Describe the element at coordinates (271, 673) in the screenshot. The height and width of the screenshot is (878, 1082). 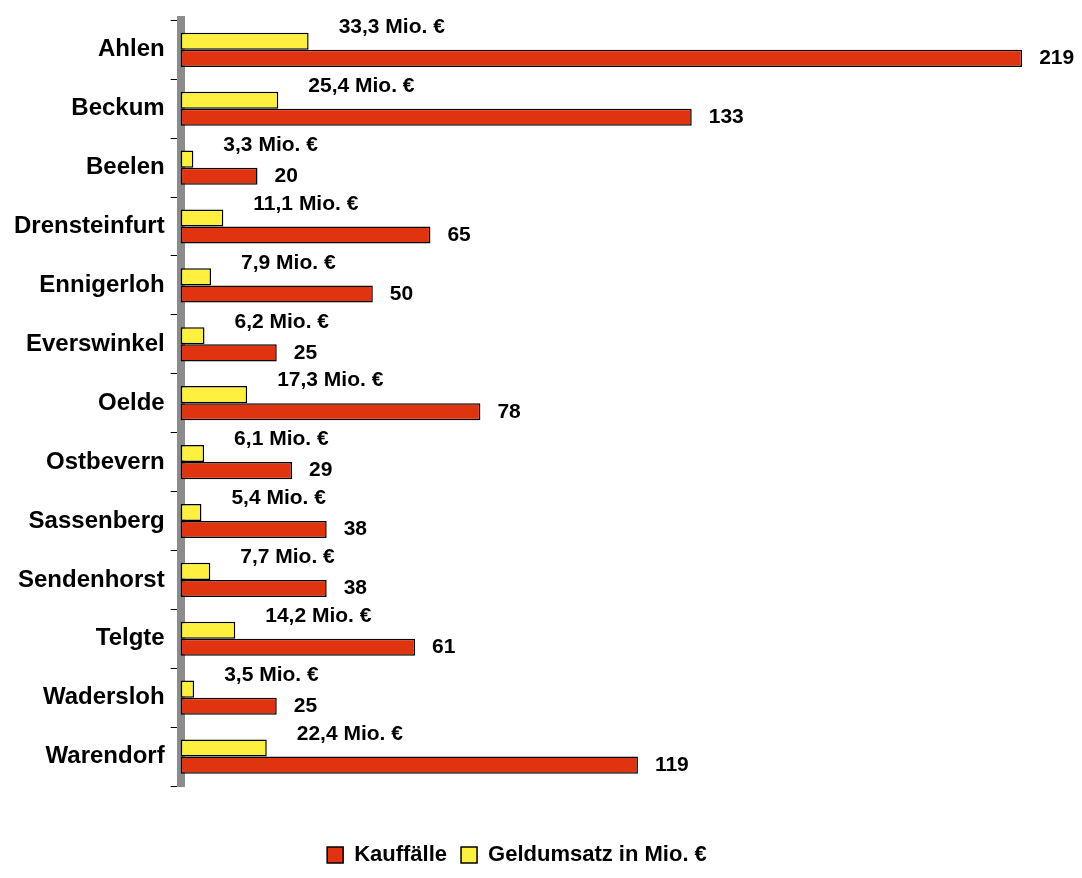
I see `data-label: 3,5 Mio. €` at that location.